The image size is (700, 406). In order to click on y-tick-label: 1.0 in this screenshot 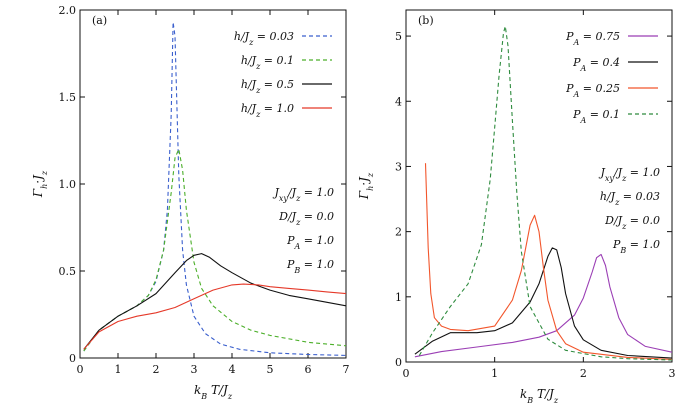, I will do `click(68, 184)`.